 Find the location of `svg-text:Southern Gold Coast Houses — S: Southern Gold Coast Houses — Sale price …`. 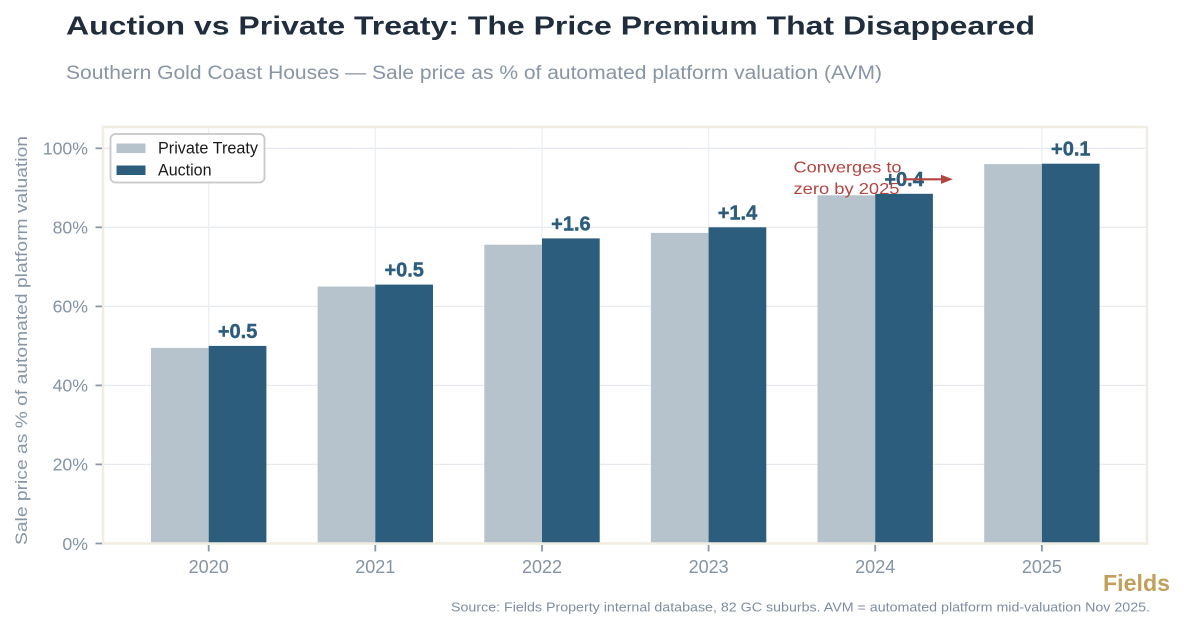

svg-text:Southern Gold Coast Houses — S: Southern Gold Coast Houses — Sale price … is located at coordinates (474, 73).